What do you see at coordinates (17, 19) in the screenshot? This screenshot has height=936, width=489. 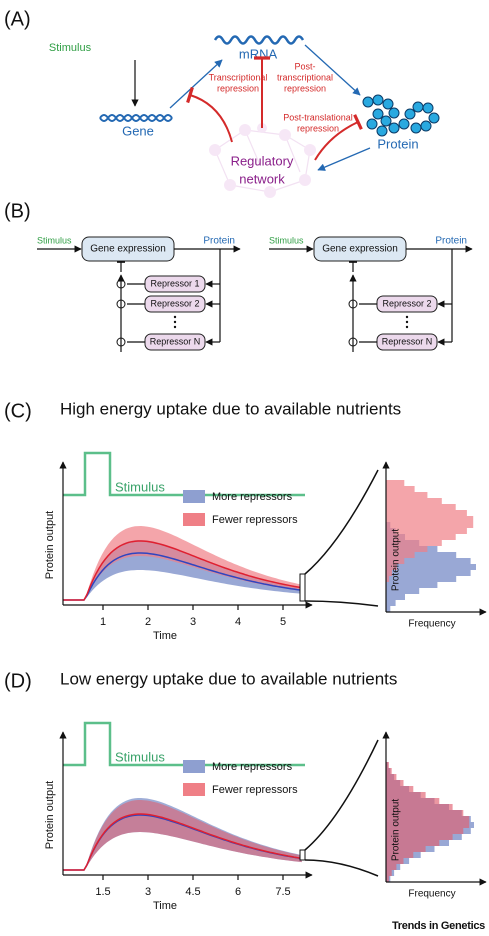 I see `panel-label: (A)` at bounding box center [17, 19].